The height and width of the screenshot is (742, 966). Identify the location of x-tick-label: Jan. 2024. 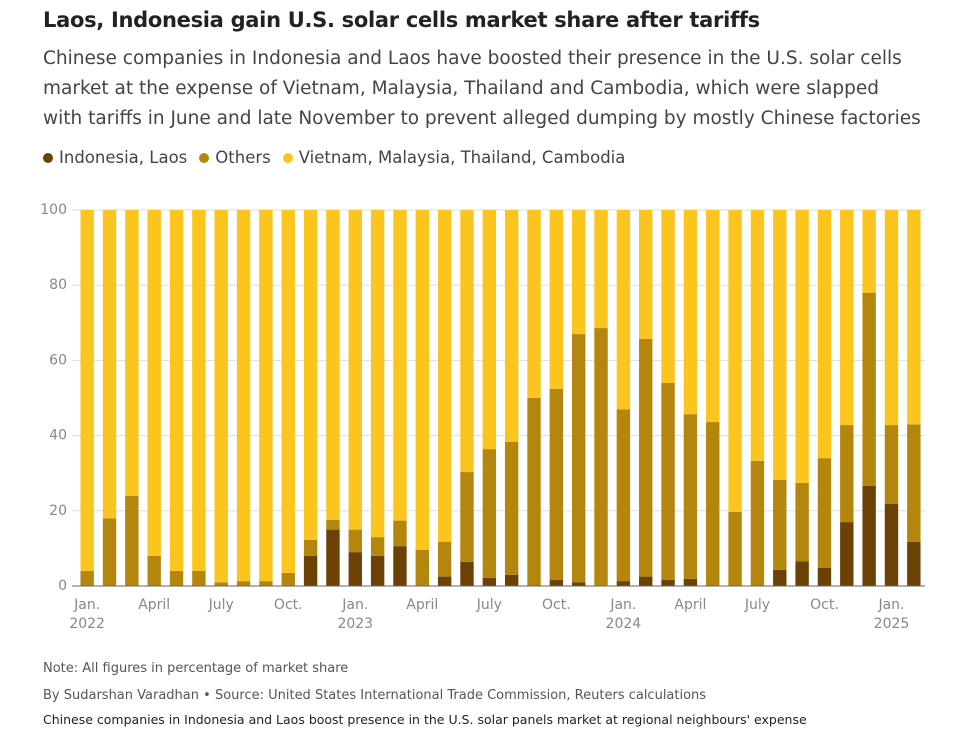
(623, 614).